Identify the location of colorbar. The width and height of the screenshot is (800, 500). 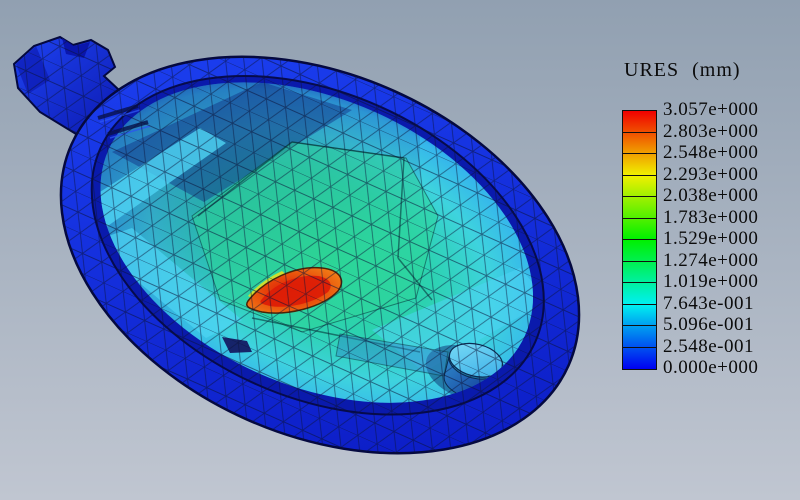
(639, 240).